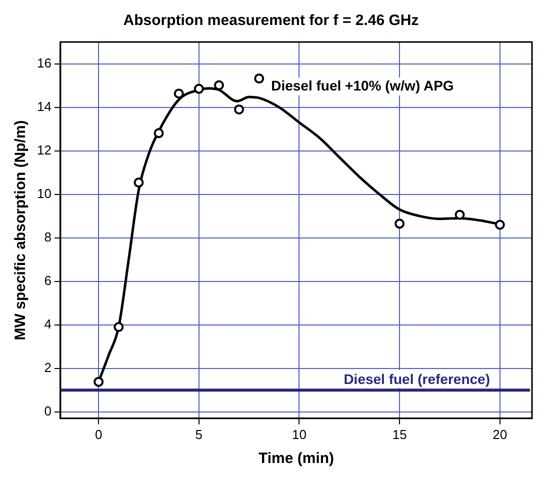 This screenshot has height=482, width=548. What do you see at coordinates (44, 62) in the screenshot?
I see `y-tick-label: 16` at bounding box center [44, 62].